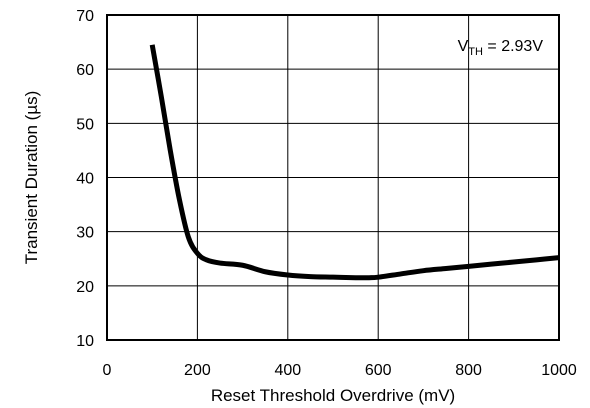 Image resolution: width=590 pixels, height=408 pixels. What do you see at coordinates (31, 178) in the screenshot?
I see `y-axis-title: Transient Duration (µs)` at bounding box center [31, 178].